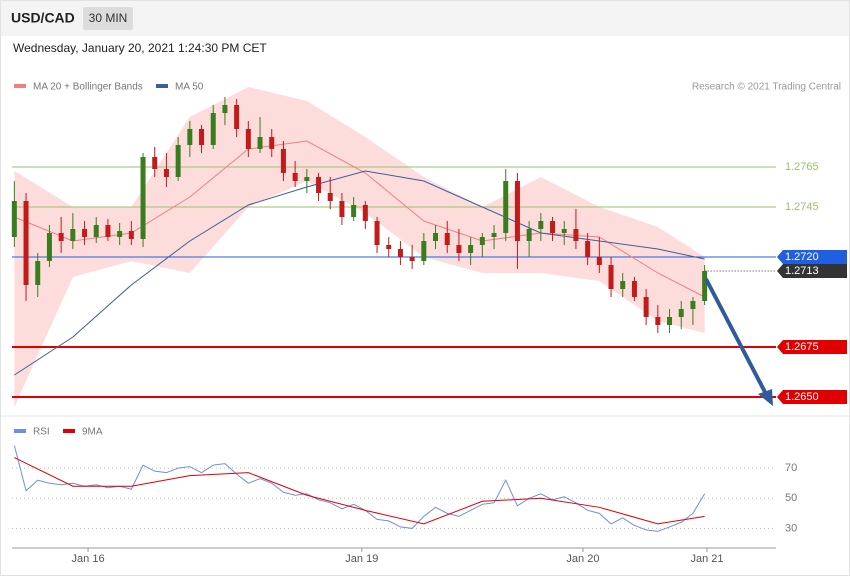  Describe the element at coordinates (582, 559) in the screenshot. I see `x-tick-label: Jan 20` at that location.